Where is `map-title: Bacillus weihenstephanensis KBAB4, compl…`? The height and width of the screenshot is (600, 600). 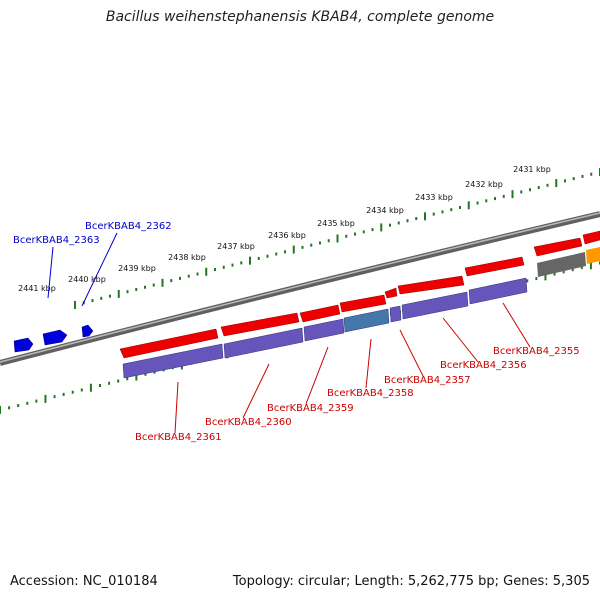
map-title: Bacillus weihenstephanensis KBAB4, compl… is located at coordinates (300, 17).